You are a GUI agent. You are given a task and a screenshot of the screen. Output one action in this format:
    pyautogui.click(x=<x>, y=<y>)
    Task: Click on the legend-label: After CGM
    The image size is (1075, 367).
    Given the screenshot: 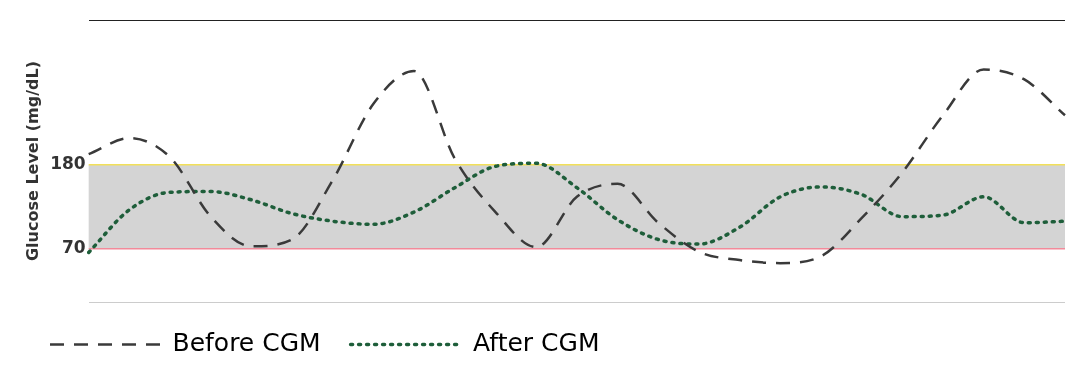 What is the action you would take?
    pyautogui.click(x=536, y=342)
    